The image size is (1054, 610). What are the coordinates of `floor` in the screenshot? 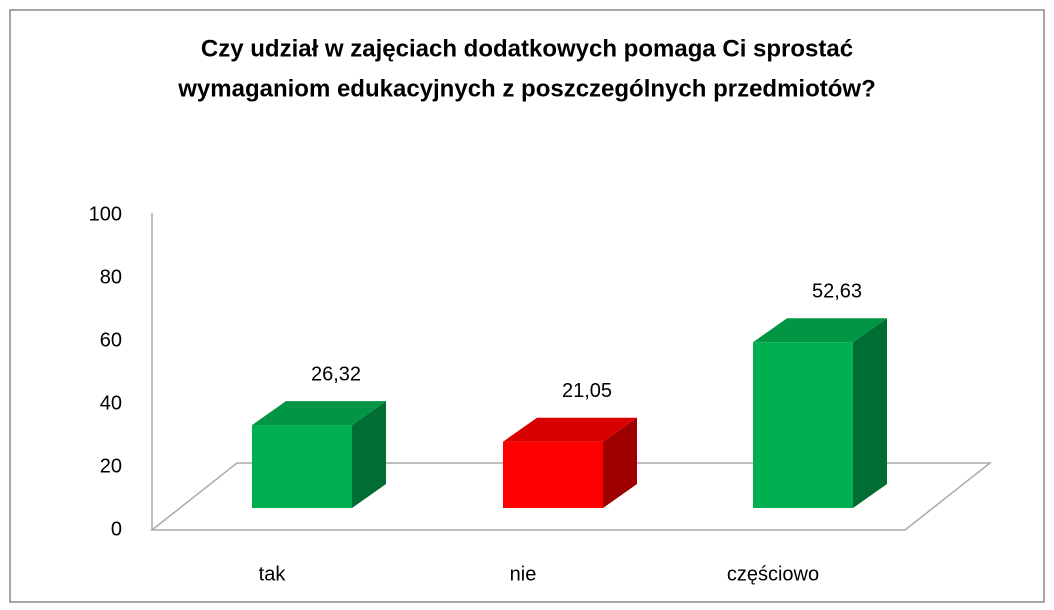 It's located at (571, 496).